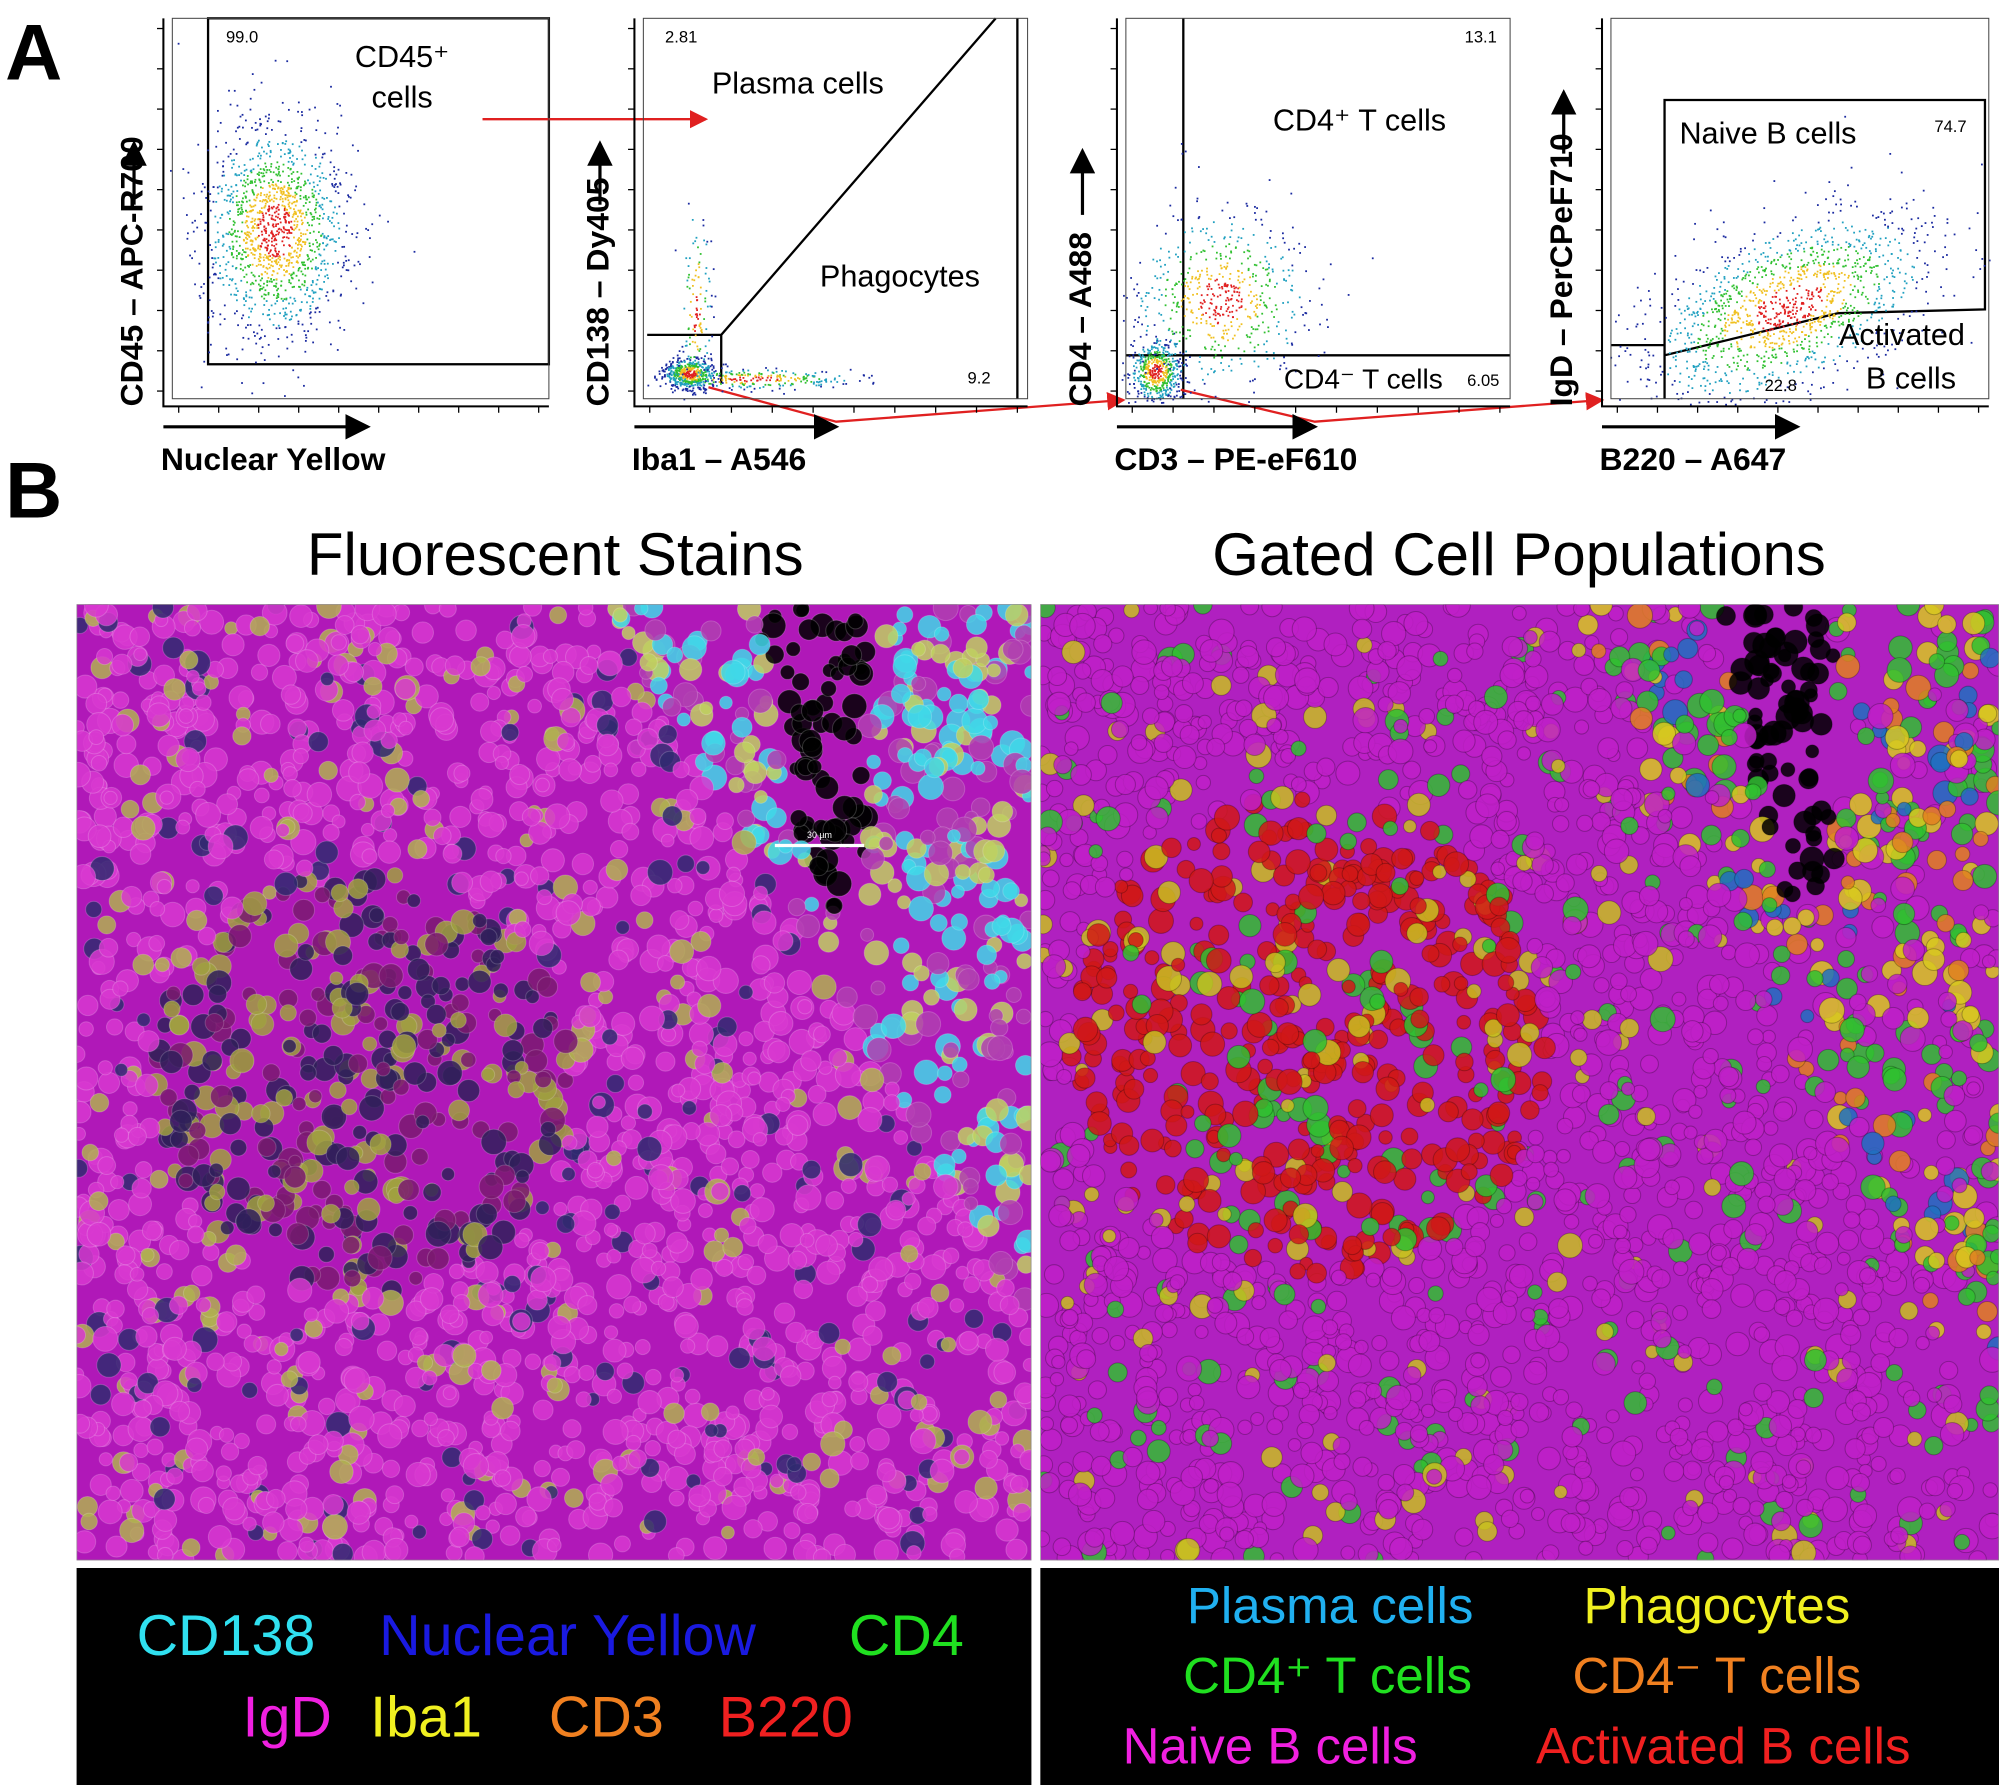 This screenshot has width=1999, height=1788. Describe the element at coordinates (33, 489) in the screenshot. I see `panel-label: B` at that location.